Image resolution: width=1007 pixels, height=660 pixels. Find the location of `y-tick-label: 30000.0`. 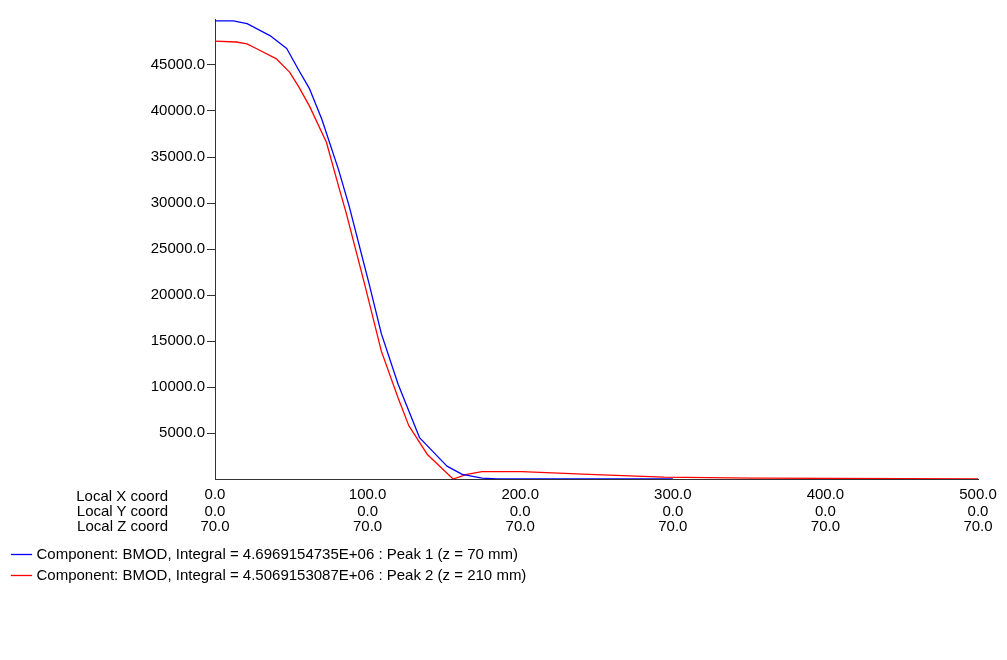

y-tick-label: 30000.0 is located at coordinates (177, 202).